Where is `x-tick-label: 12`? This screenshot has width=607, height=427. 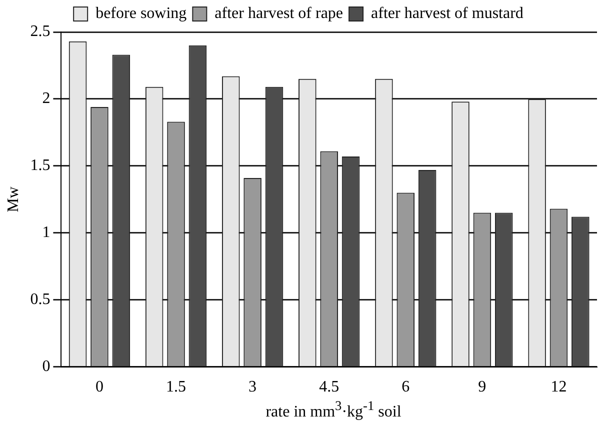 x-tick-label: 12 is located at coordinates (558, 387).